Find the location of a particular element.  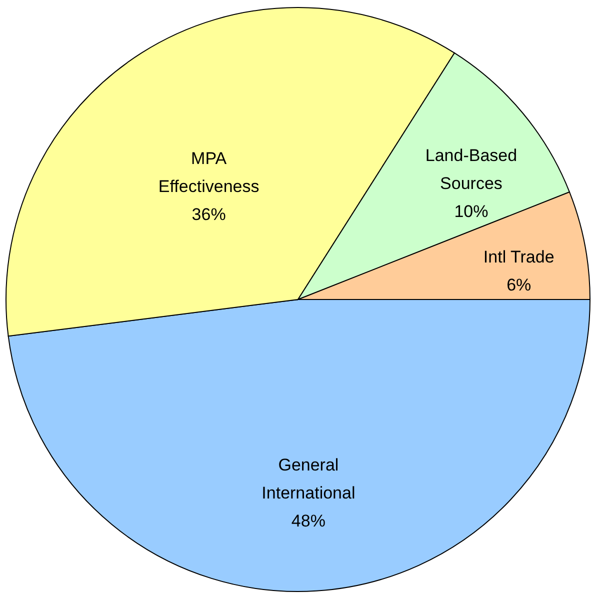

data-label: 36% is located at coordinates (209, 214).